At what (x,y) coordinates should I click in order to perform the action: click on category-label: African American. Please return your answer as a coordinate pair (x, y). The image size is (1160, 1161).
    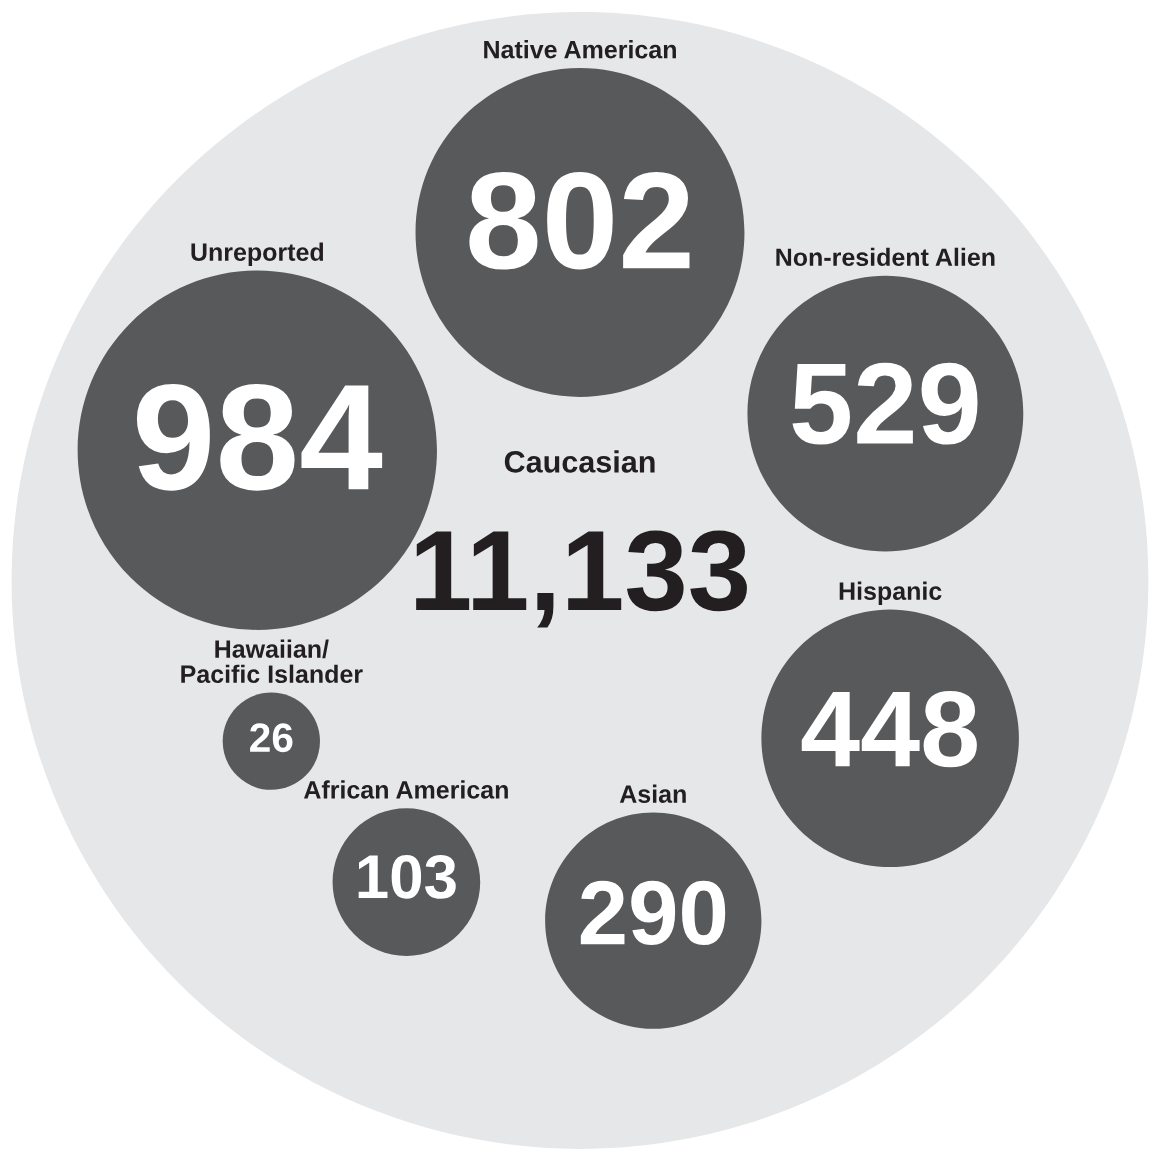
    Looking at the image, I should click on (405, 789).